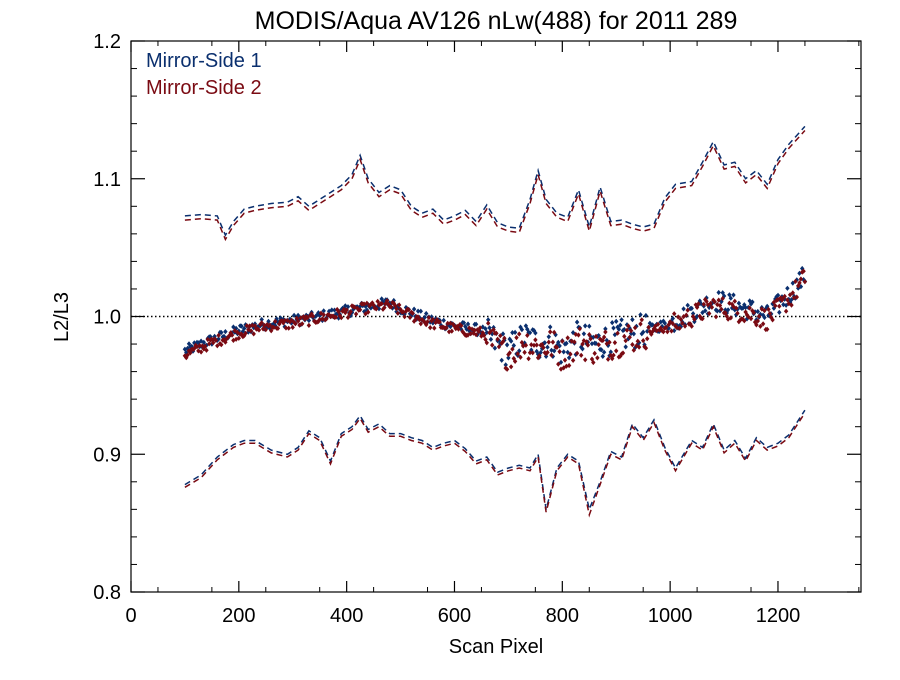  I want to click on x-tick-label: 800, so click(562, 616).